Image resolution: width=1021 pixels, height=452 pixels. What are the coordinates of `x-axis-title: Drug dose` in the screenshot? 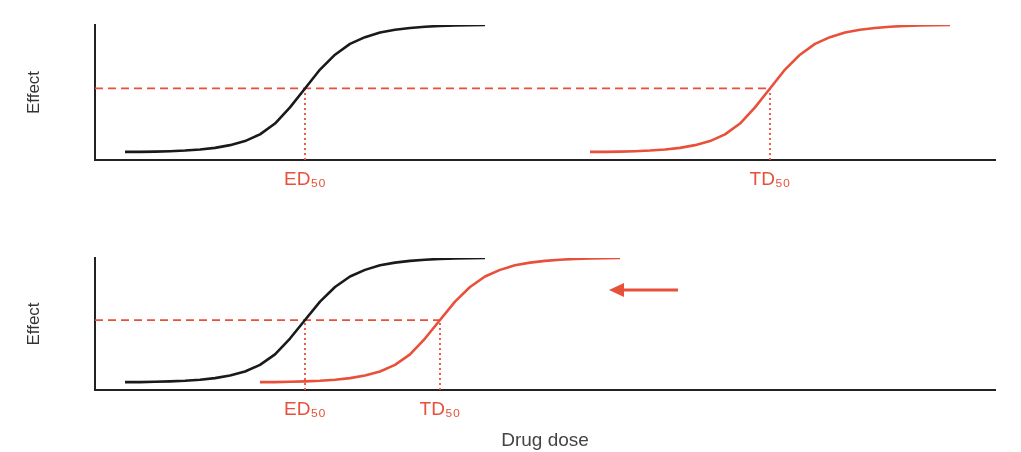 It's located at (545, 439).